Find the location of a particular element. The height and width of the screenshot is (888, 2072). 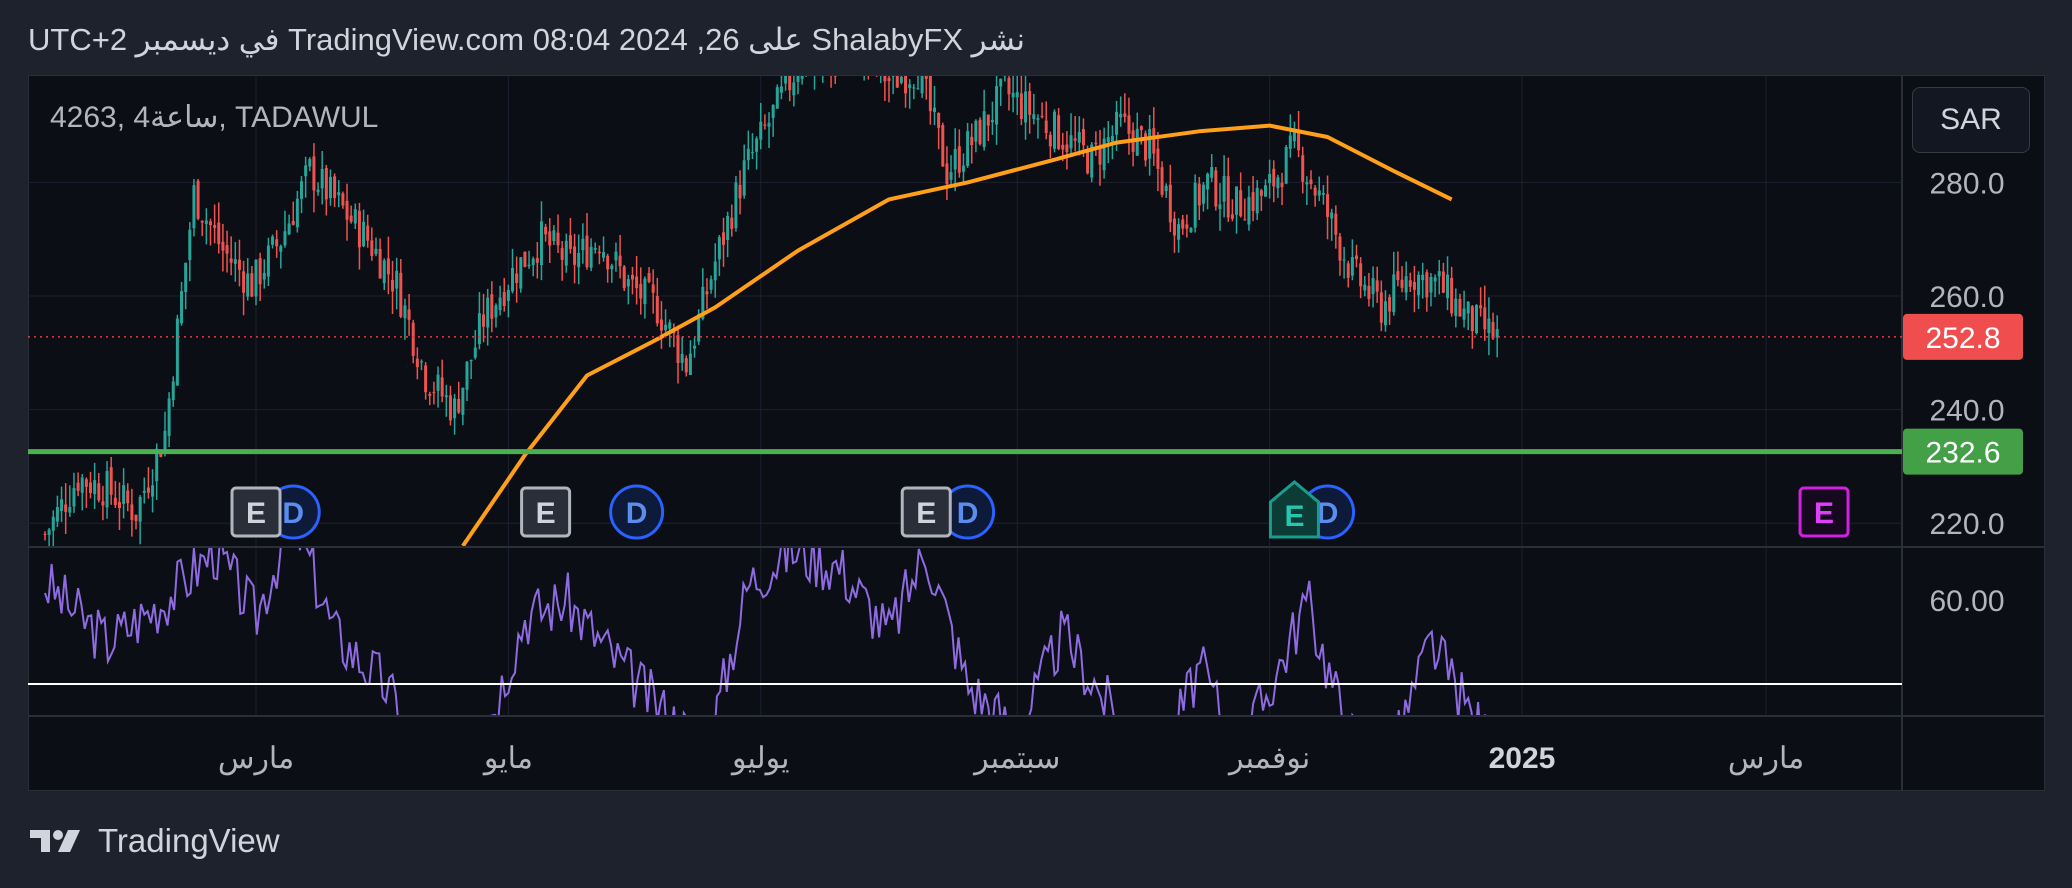

tradingview-logo-icon is located at coordinates (55, 841).